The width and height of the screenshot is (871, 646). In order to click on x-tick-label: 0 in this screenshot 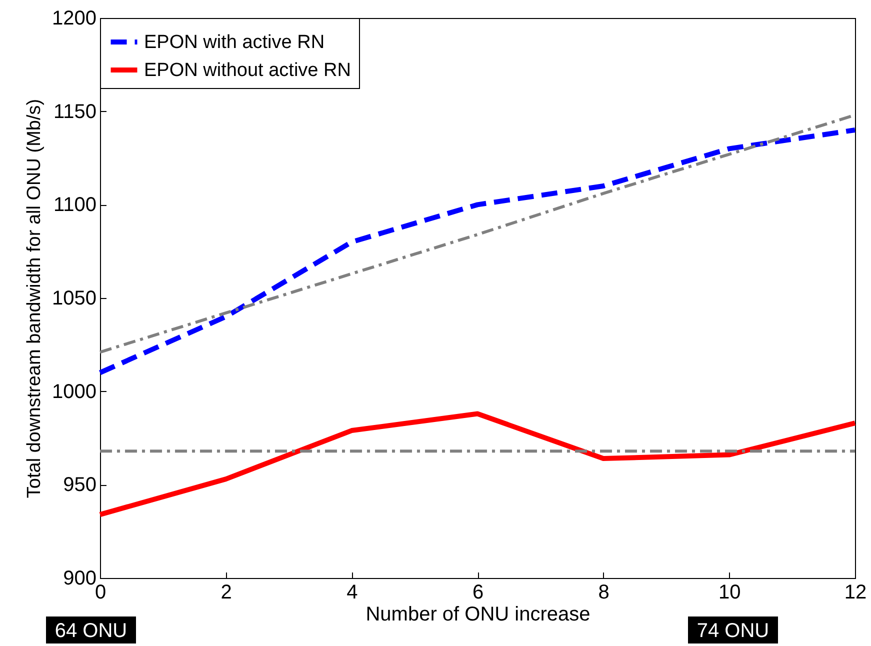, I will do `click(100, 593)`.